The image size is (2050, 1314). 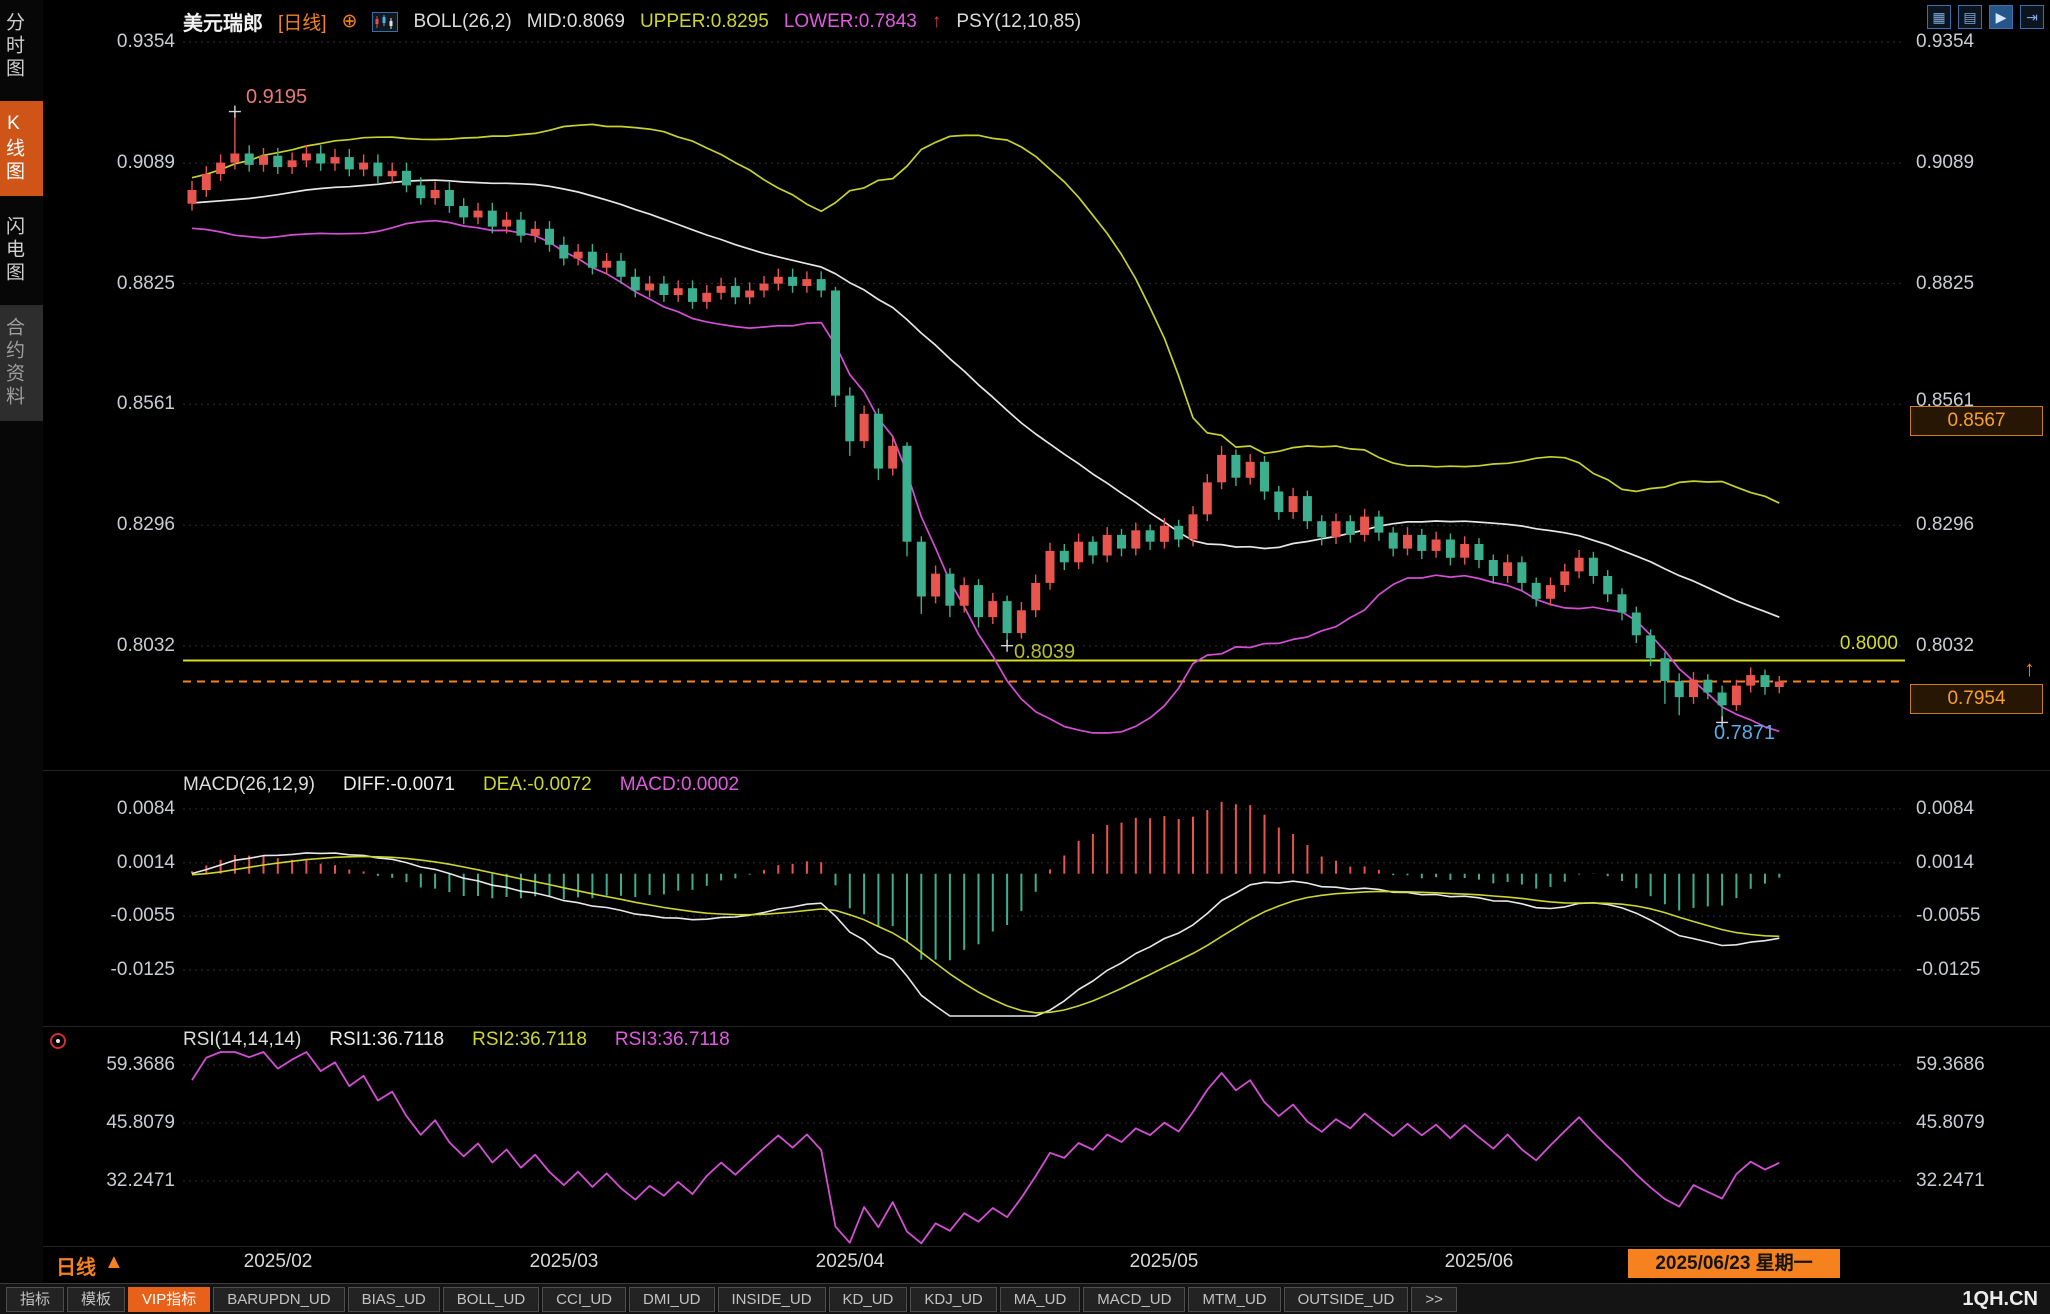 I want to click on kline-thumbnail-icon, so click(x=385, y=21).